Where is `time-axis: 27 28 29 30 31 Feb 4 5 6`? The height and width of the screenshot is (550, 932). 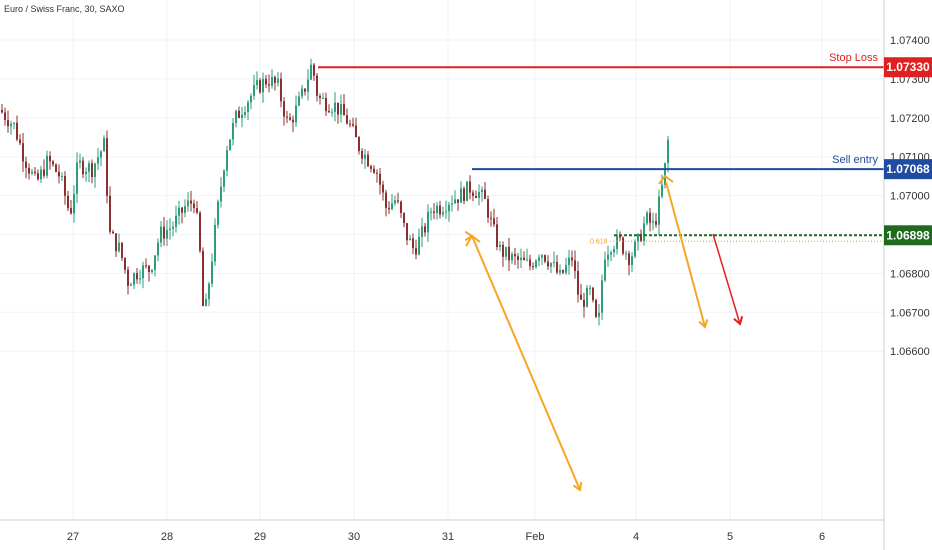
time-axis: 27 28 29 30 31 Feb 4 5 6 is located at coordinates (446, 537).